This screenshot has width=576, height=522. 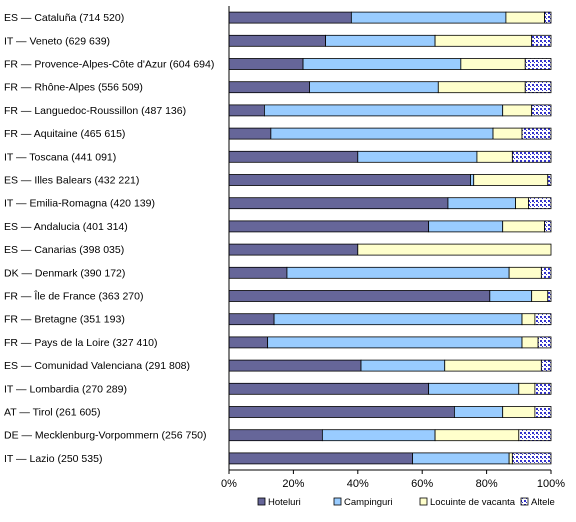 What do you see at coordinates (81, 343) in the screenshot?
I see `category-label: FR — Pays de la Loire (327 410)` at bounding box center [81, 343].